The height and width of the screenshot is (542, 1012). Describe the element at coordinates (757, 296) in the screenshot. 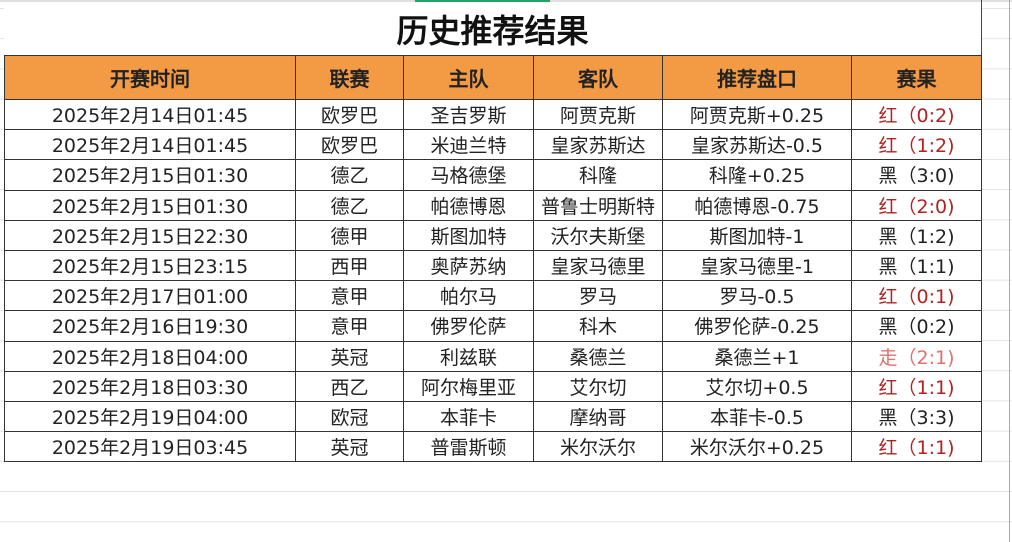

I see `cell-pick: 罗马-0.5` at that location.